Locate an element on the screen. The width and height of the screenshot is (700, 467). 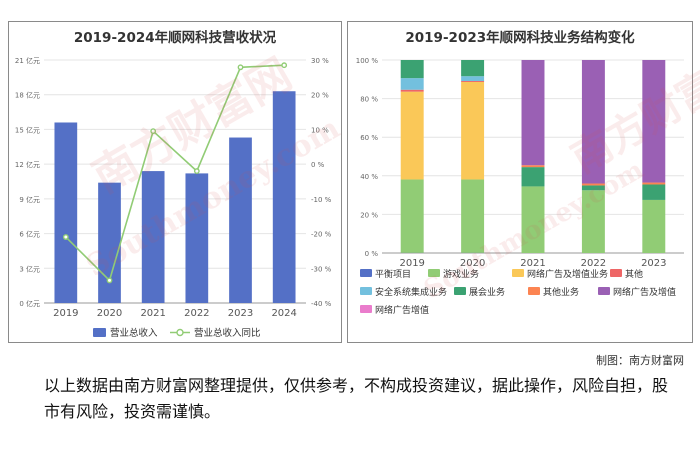
legend-label: 安全系统集成业务 is located at coordinates (411, 292).